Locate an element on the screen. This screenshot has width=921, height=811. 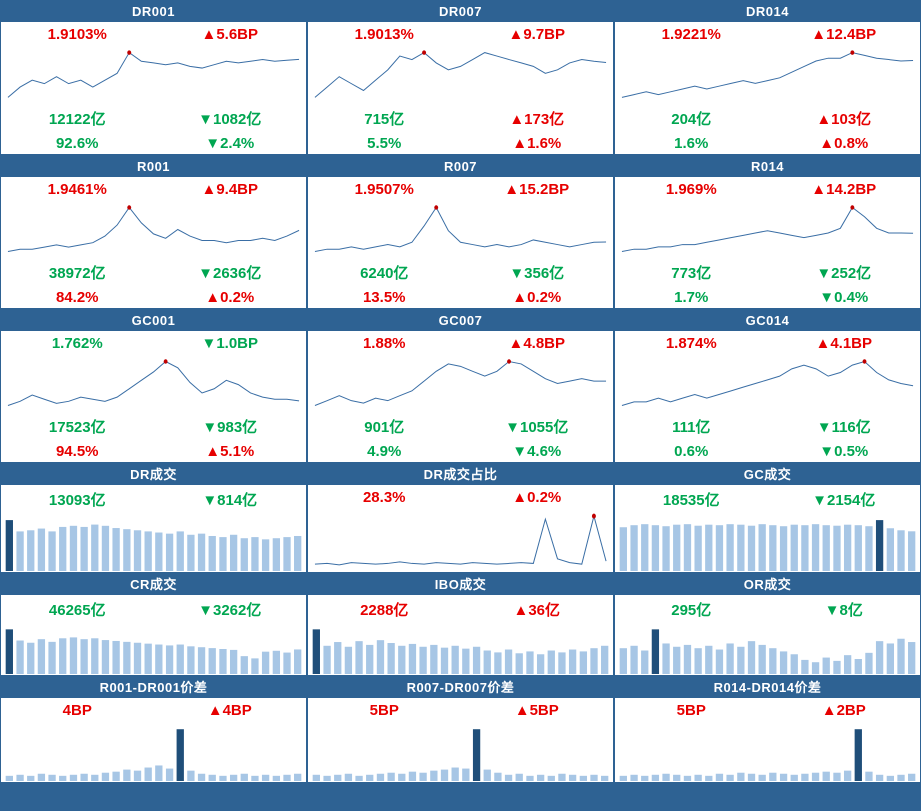
share-change: ▲0.8% is located at coordinates (844, 143).